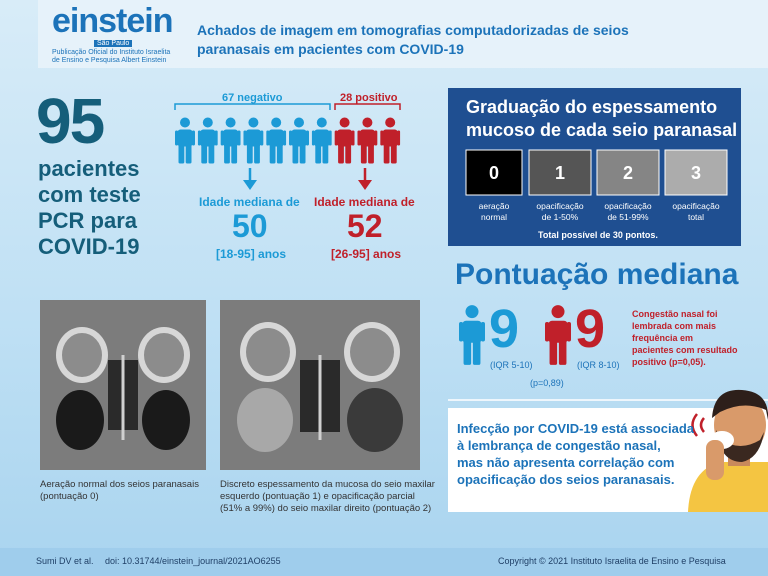 This screenshot has width=768, height=576. I want to click on positive-bracket, so click(367, 106).